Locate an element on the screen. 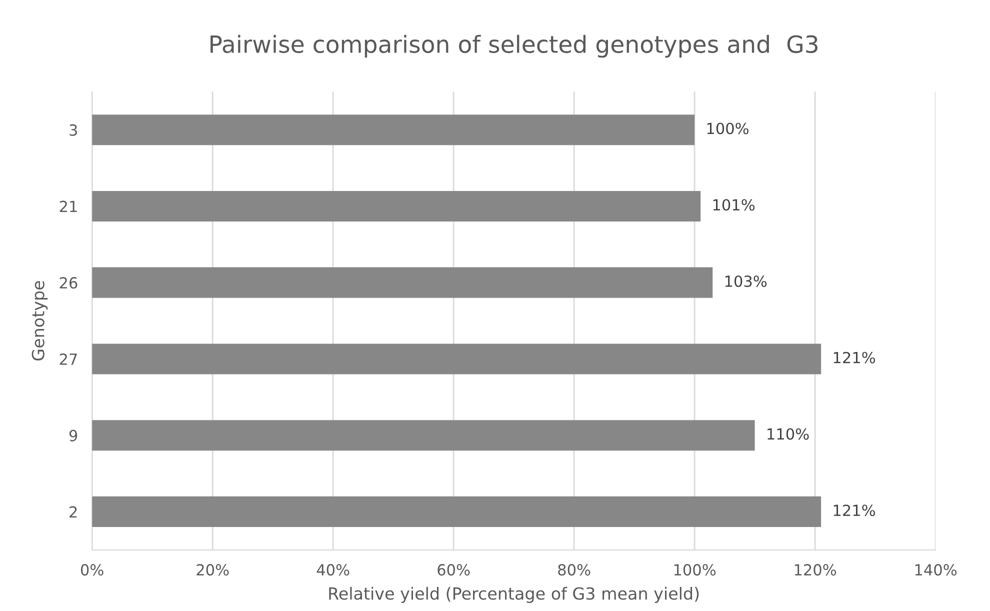 The width and height of the screenshot is (990, 611). y-tick-label: 26 is located at coordinates (69, 283).